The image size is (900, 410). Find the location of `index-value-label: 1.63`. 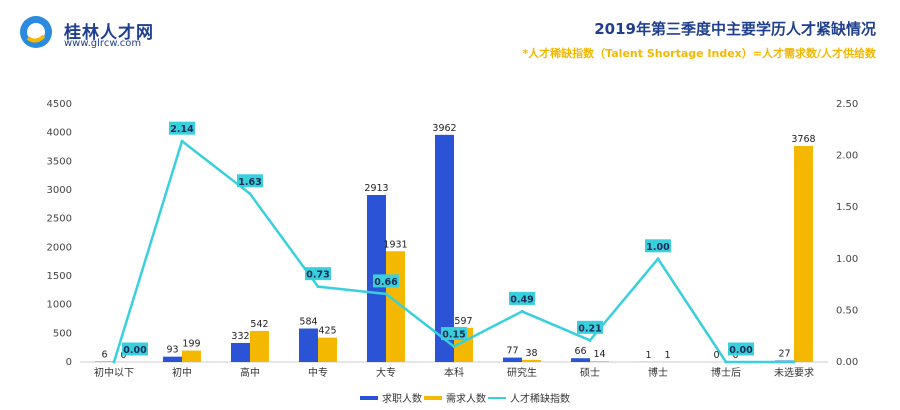

index-value-label: 1.63 is located at coordinates (249, 182).